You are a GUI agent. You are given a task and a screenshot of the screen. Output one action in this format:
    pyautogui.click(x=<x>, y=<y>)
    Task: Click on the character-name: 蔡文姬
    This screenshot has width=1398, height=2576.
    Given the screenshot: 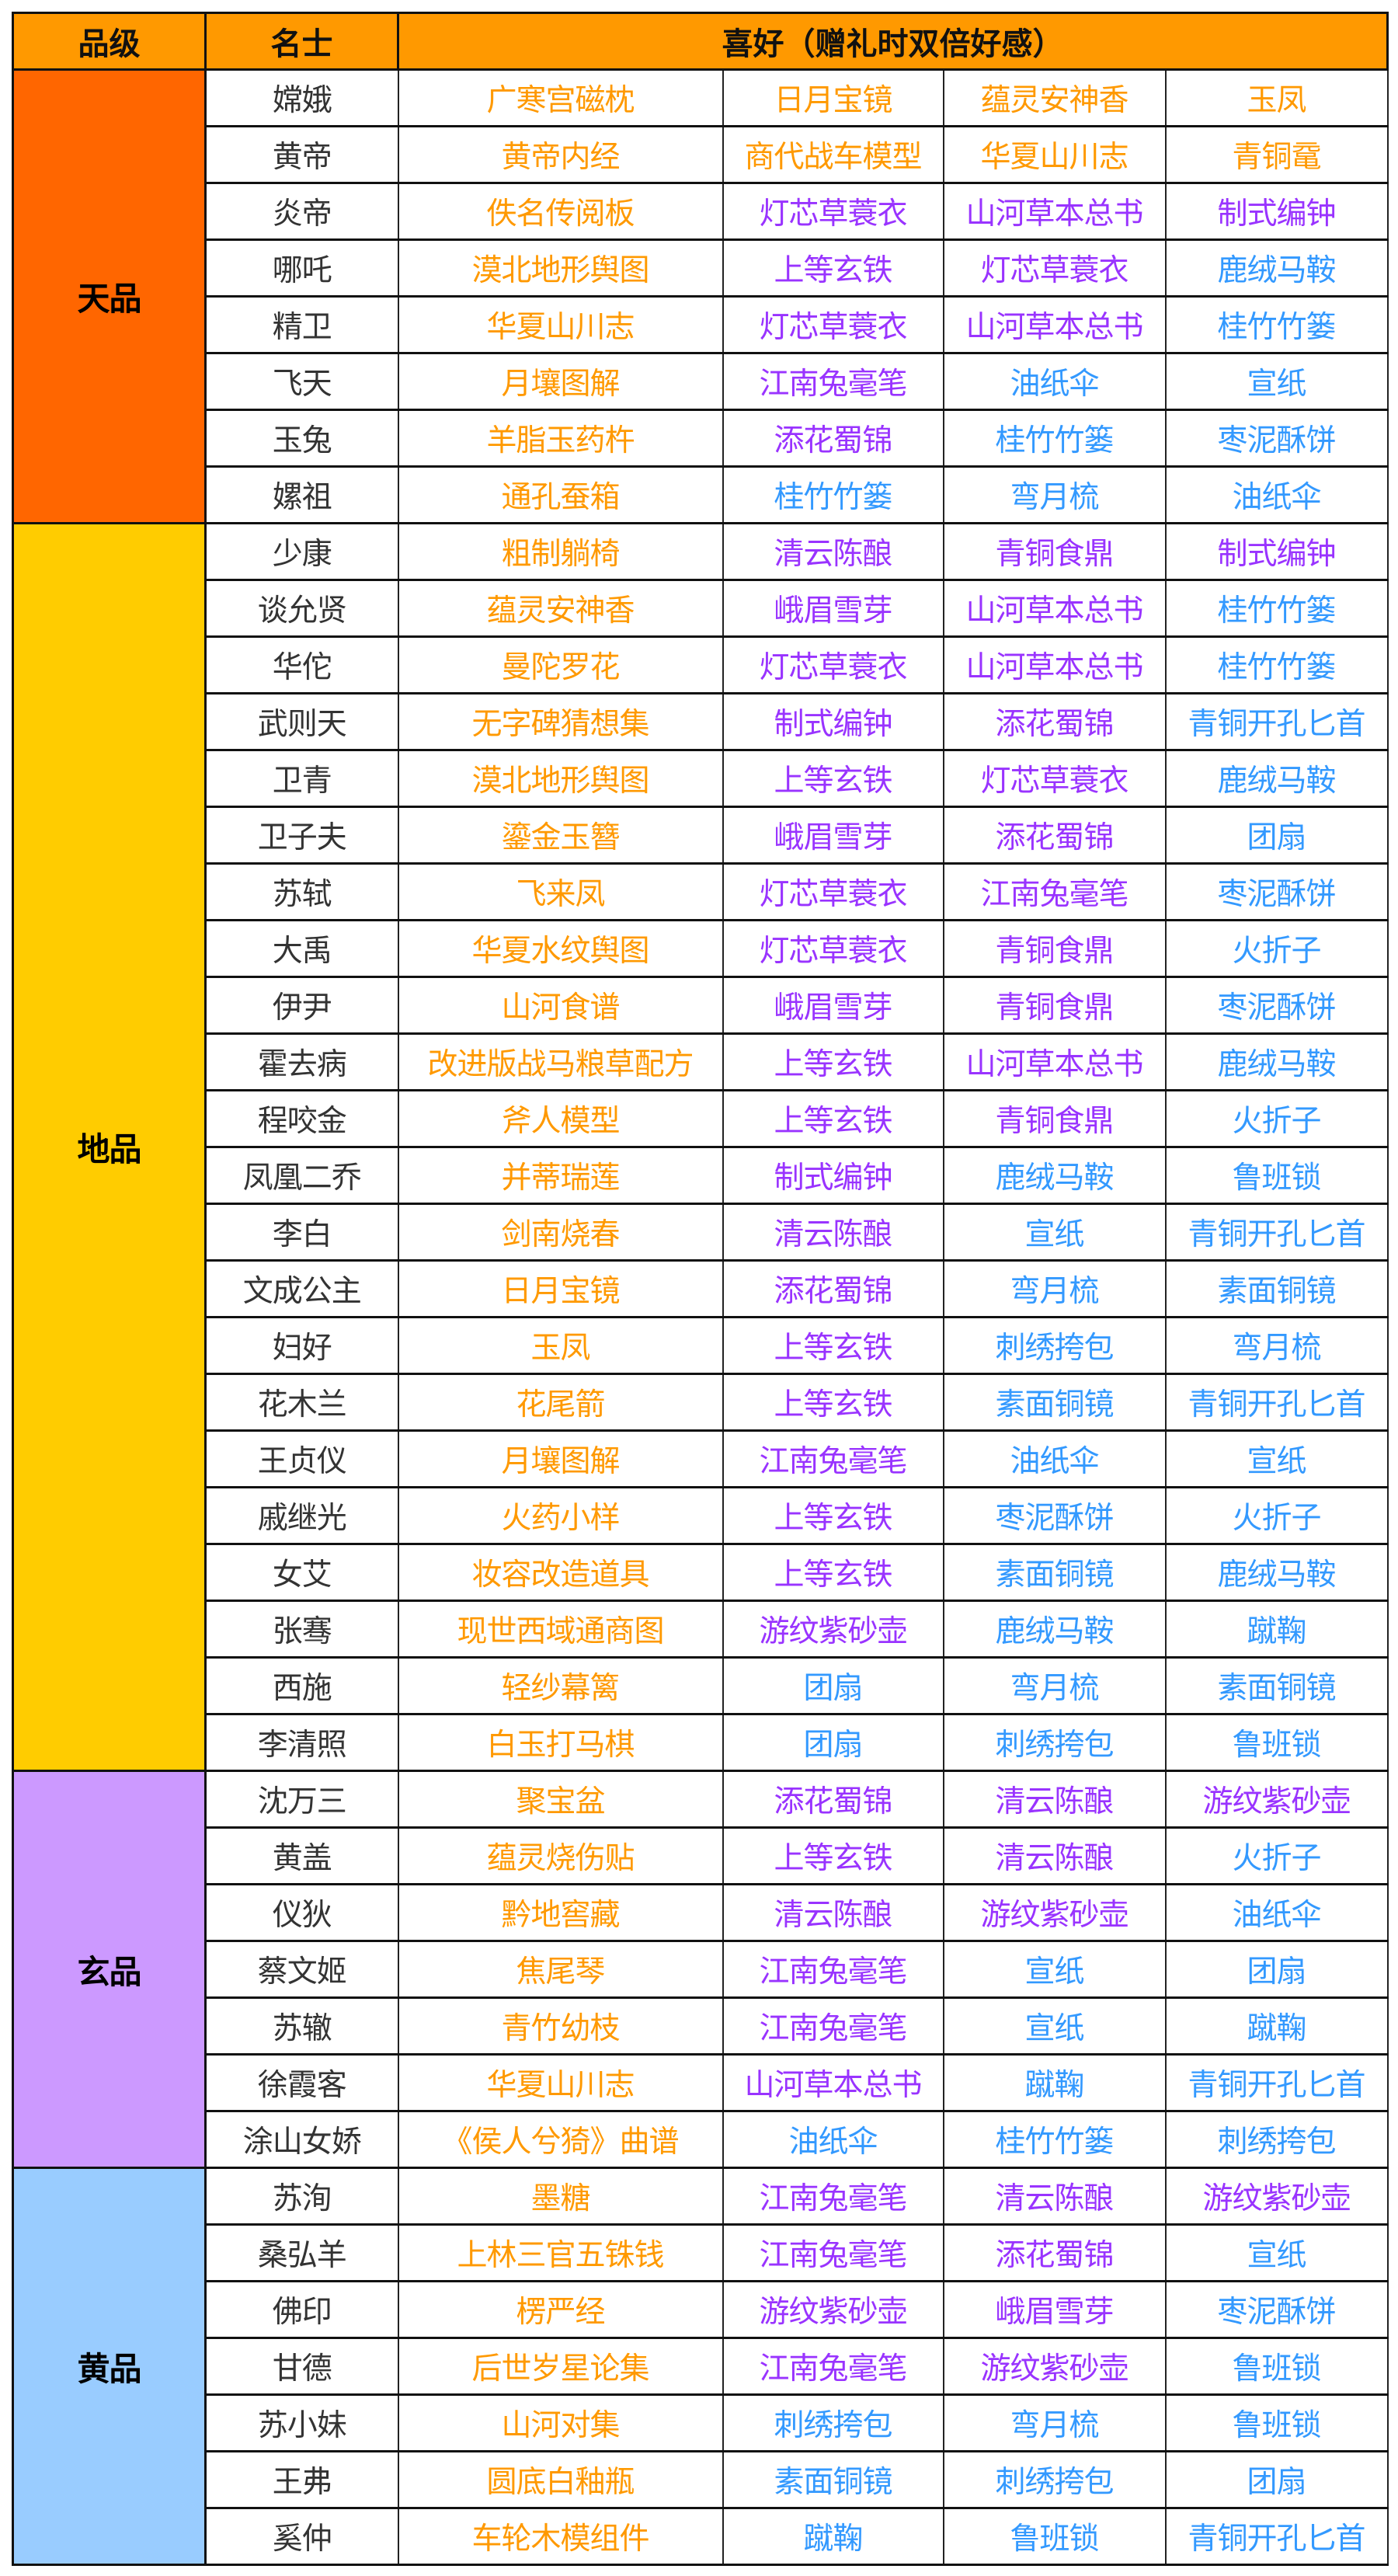 What is the action you would take?
    pyautogui.click(x=301, y=1969)
    